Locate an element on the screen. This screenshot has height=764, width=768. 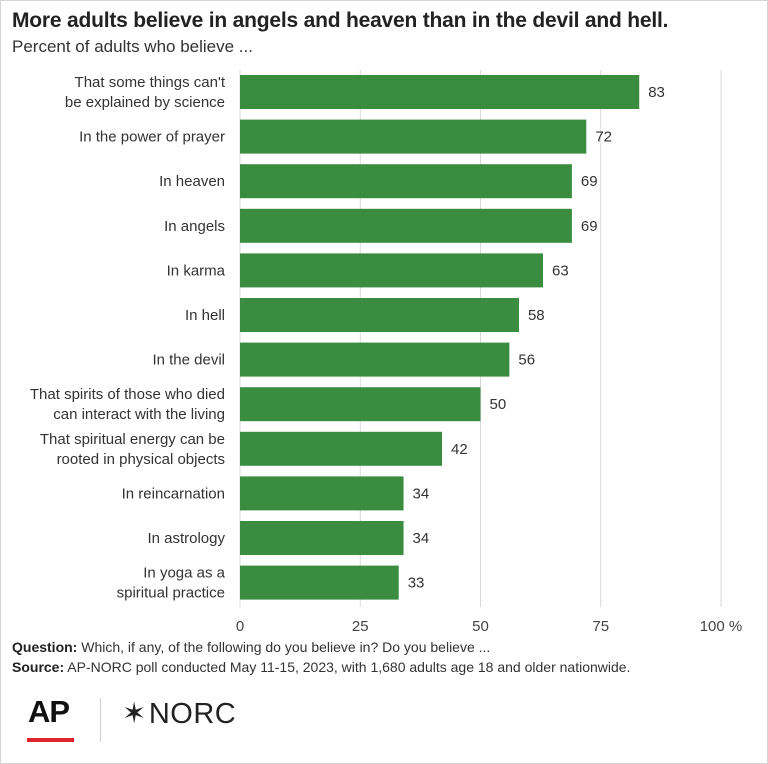
category-label-line: can interact with the living is located at coordinates (139, 414).